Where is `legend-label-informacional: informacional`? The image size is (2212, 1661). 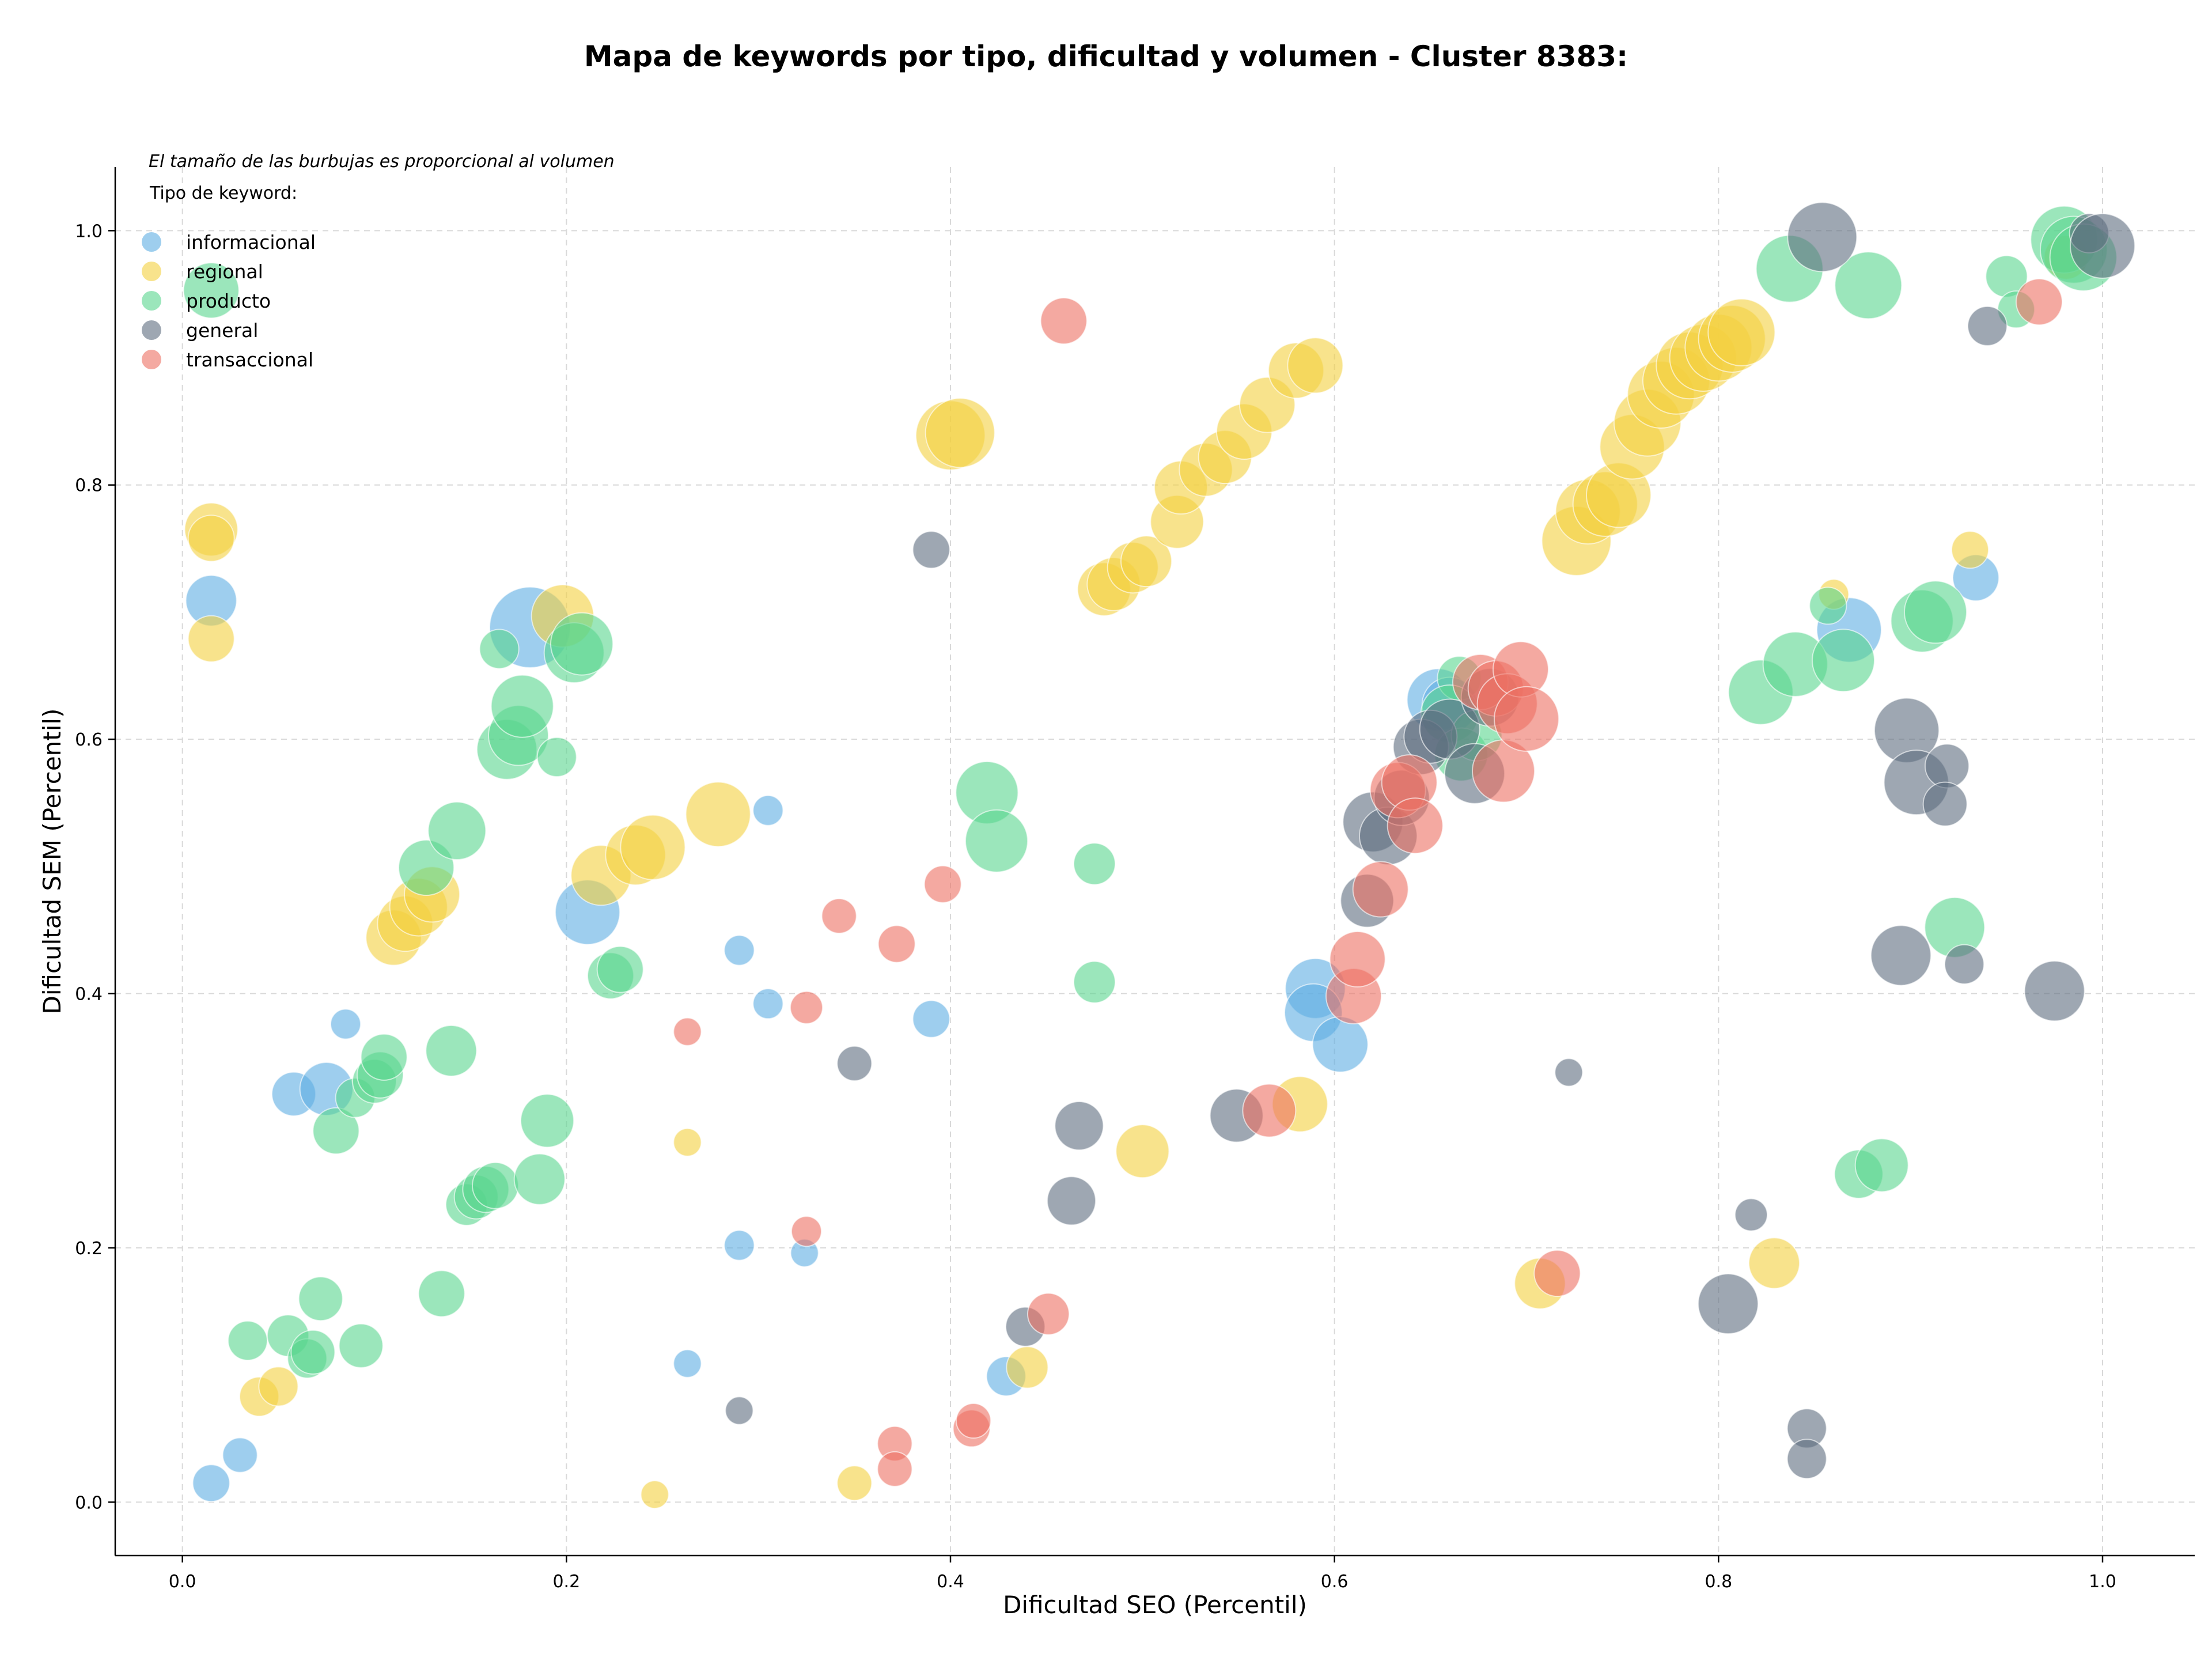 legend-label-informacional: informacional is located at coordinates (251, 242).